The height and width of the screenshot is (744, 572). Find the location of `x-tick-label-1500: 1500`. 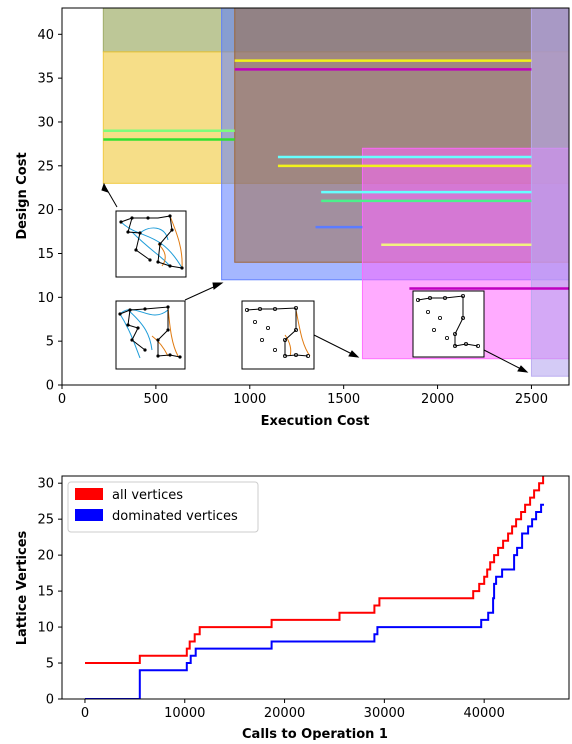

x-tick-label-1500: 1500 is located at coordinates (343, 399).